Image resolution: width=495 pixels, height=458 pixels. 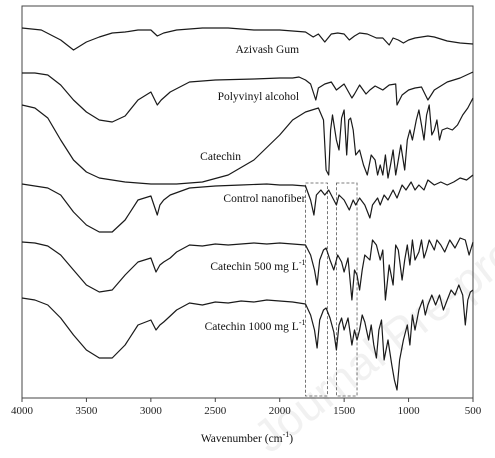 What do you see at coordinates (344, 411) in the screenshot?
I see `x-tick-label-1500: 1500` at bounding box center [344, 411].